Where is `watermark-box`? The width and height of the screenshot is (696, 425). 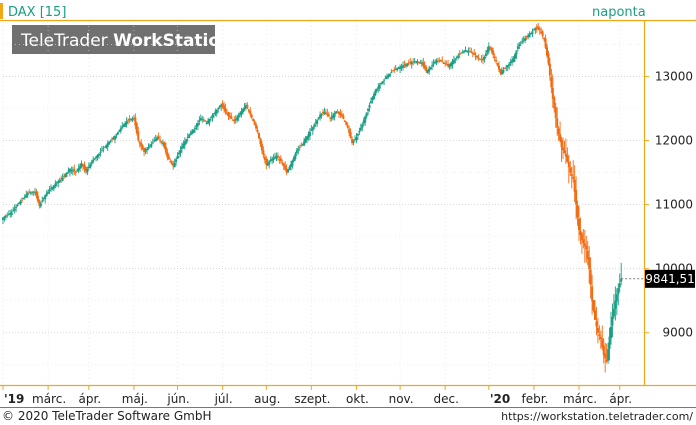
watermark-box is located at coordinates (113, 39).